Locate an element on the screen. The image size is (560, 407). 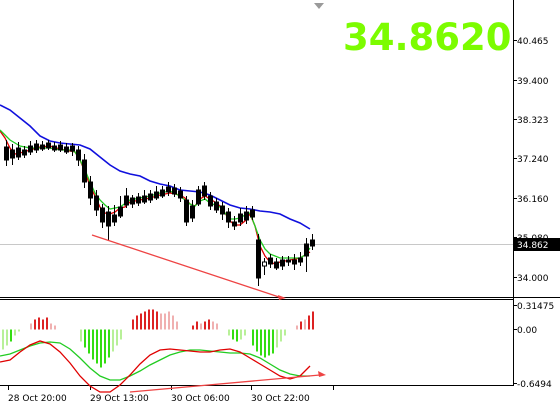
price-axis-ticks is located at coordinates (515, 212).